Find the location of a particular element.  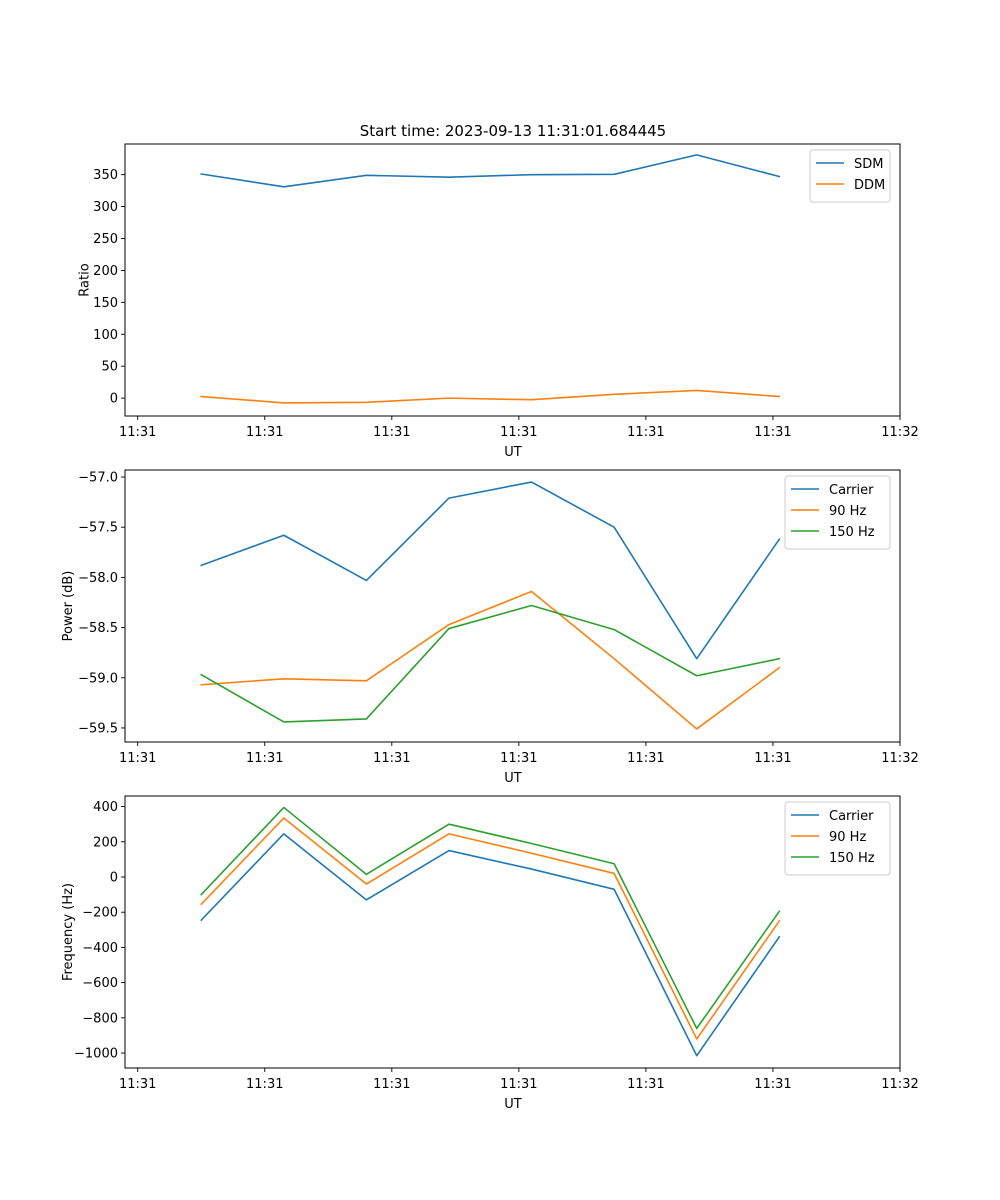

y-tick-label: 350 is located at coordinates (105, 175).